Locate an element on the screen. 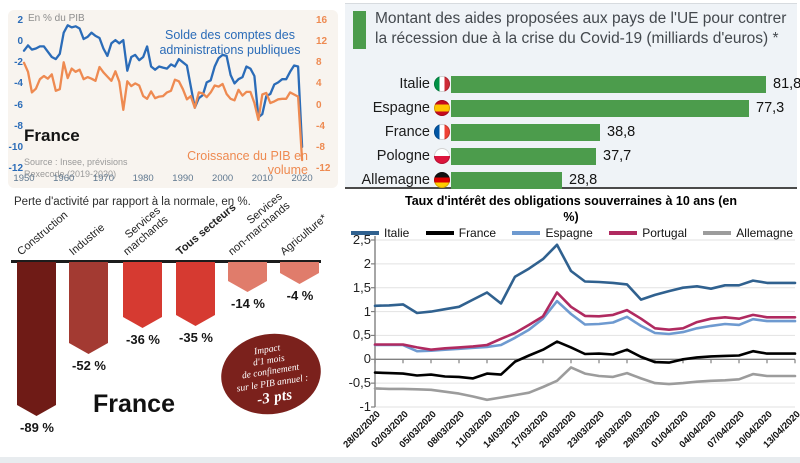 This screenshot has height=463, width=800. series-line-solde is located at coordinates (163, 86).